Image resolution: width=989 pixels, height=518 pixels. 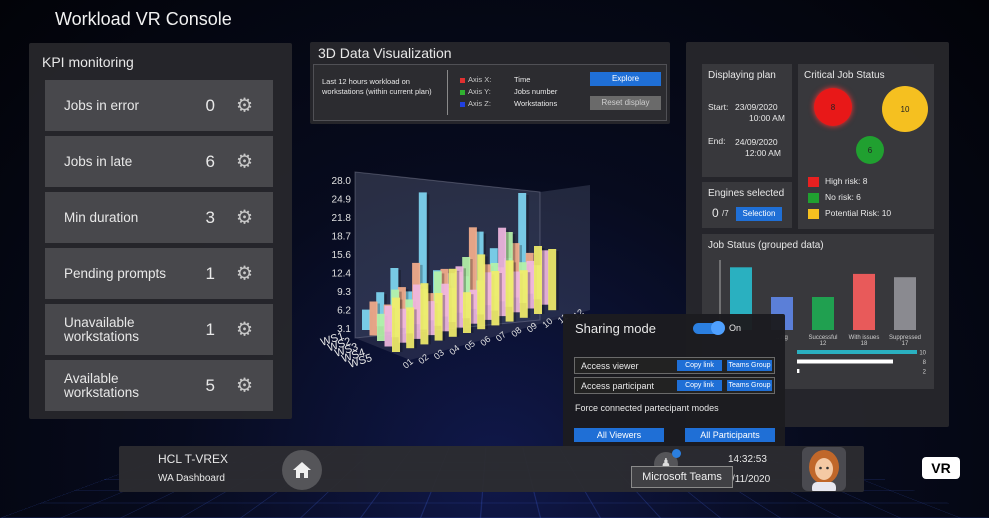 I want to click on job-bar-label: With issues, so click(x=864, y=338).